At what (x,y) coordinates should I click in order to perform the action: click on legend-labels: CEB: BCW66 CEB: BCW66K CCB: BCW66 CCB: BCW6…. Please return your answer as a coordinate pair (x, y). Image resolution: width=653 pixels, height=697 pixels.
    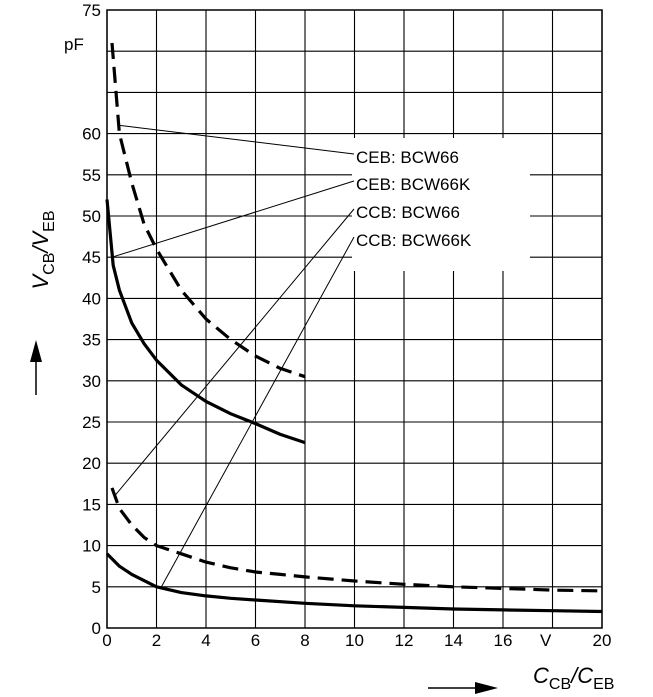
    Looking at the image, I should click on (414, 199).